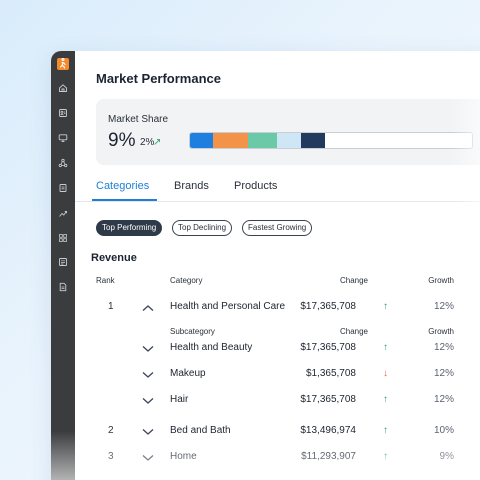 The width and height of the screenshot is (480, 480). What do you see at coordinates (63, 213) in the screenshot?
I see `trend-chart-icon` at bounding box center [63, 213].